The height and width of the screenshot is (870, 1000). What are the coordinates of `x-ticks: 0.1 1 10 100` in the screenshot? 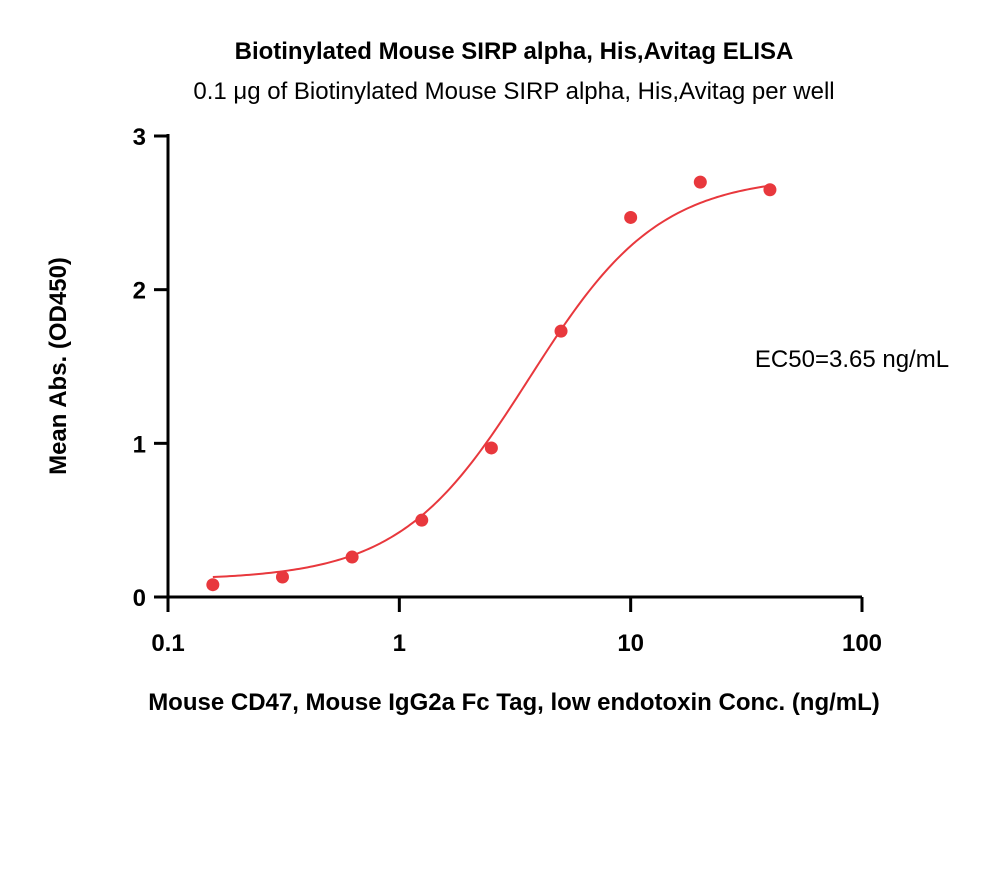 It's located at (516, 627).